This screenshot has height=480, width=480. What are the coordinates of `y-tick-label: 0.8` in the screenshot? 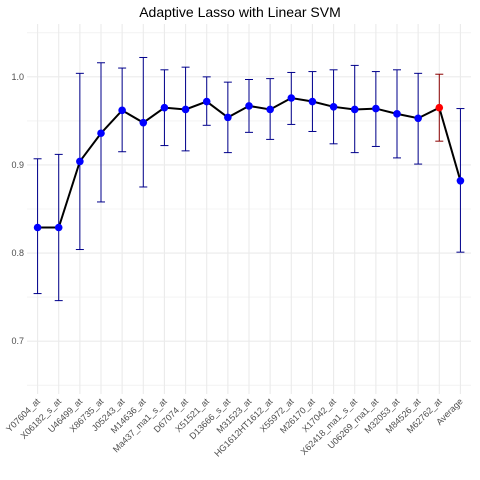 It's located at (17, 253).